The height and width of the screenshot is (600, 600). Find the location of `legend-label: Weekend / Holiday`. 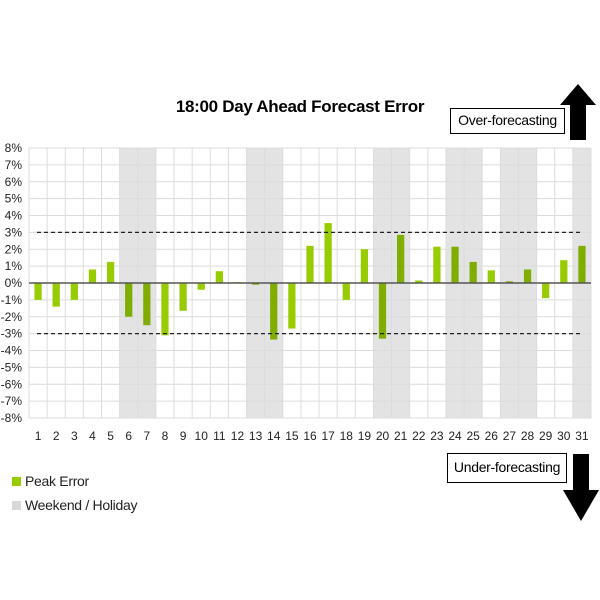

legend-label: Weekend / Holiday is located at coordinates (81, 505).